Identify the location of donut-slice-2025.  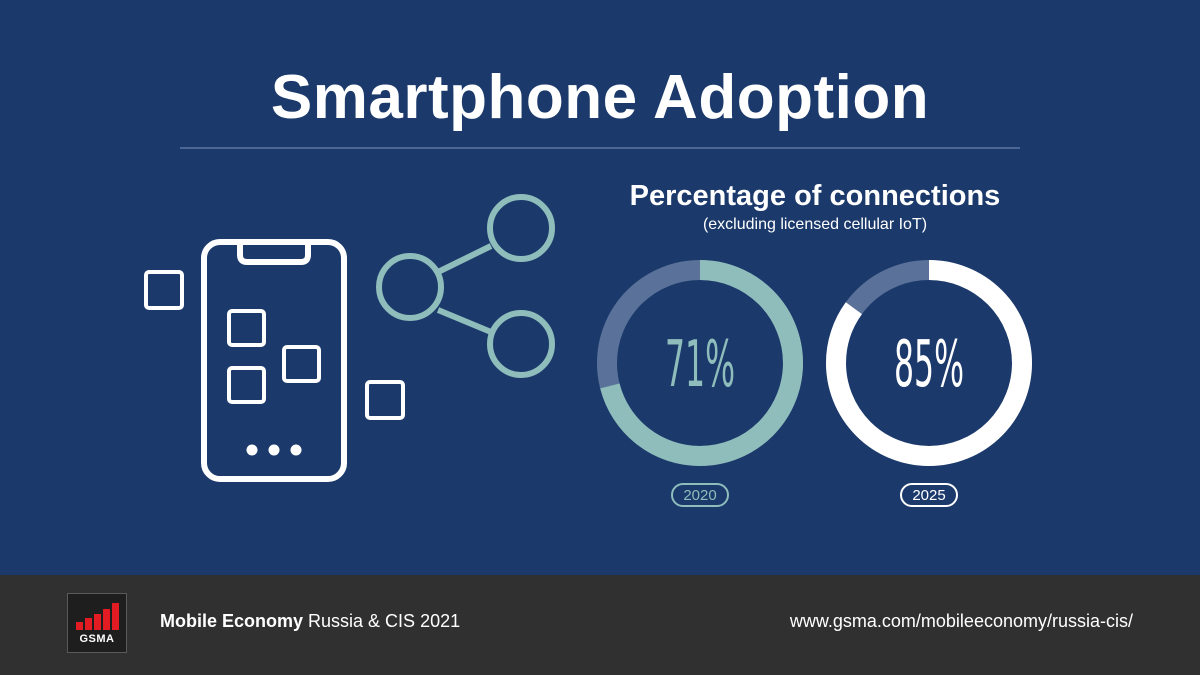
(929, 363).